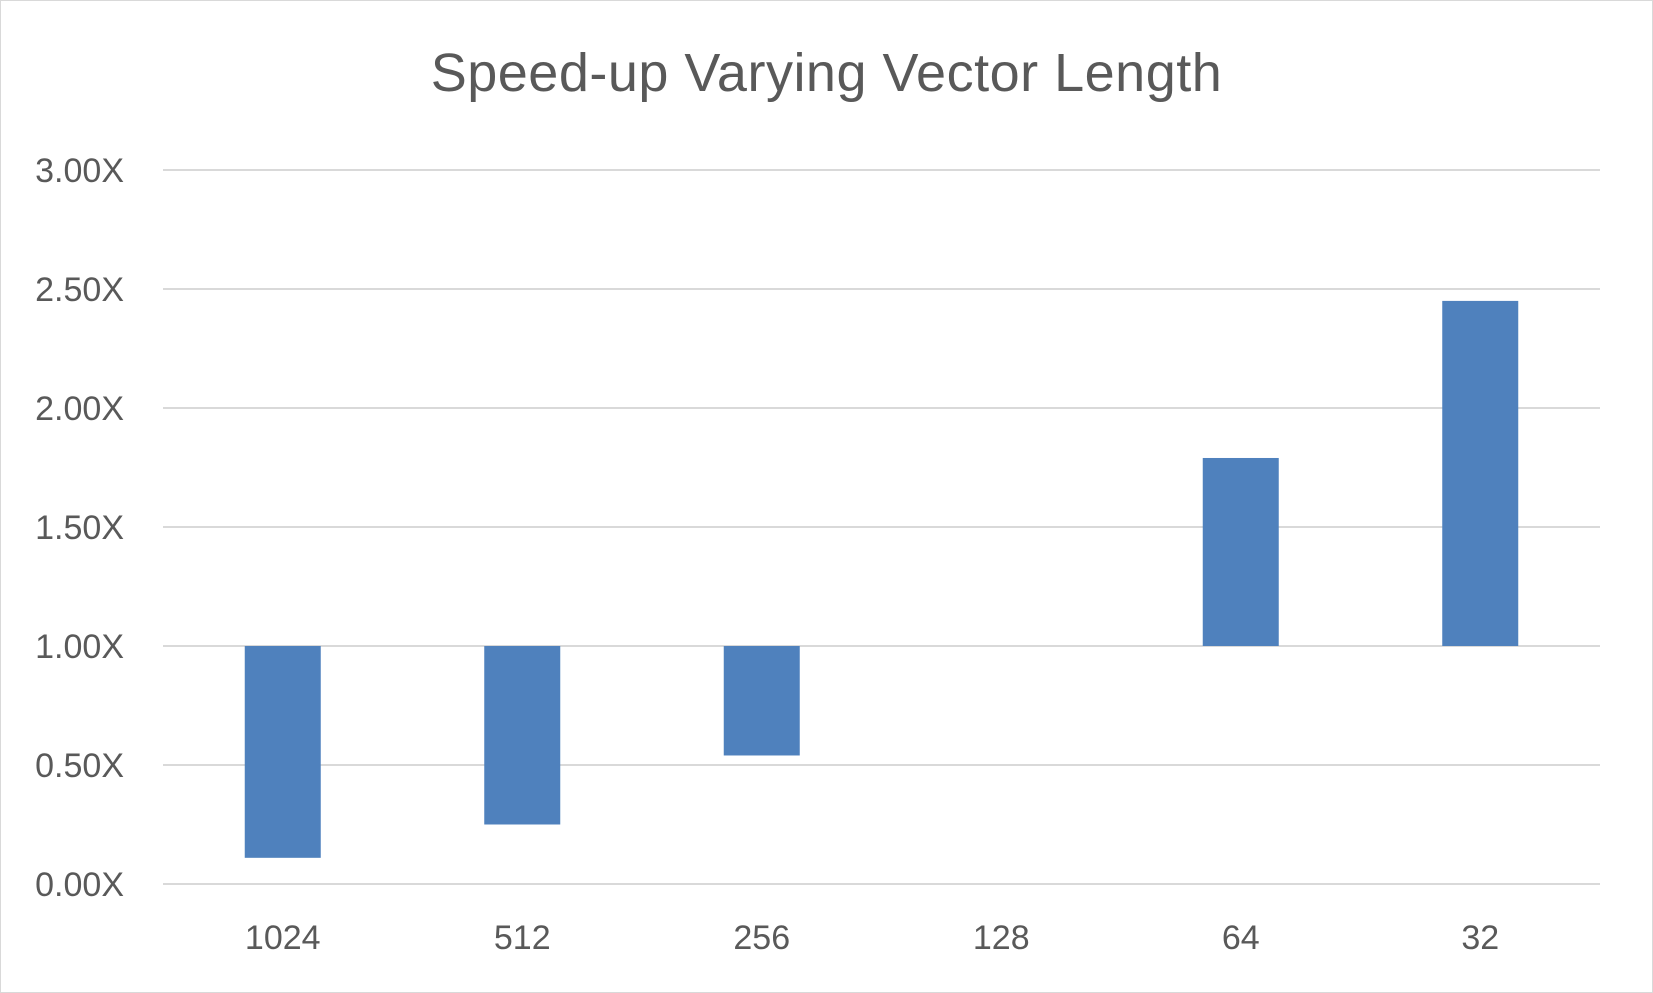 The image size is (1653, 993). What do you see at coordinates (1001, 938) in the screenshot?
I see `x-tick-label-128: 128` at bounding box center [1001, 938].